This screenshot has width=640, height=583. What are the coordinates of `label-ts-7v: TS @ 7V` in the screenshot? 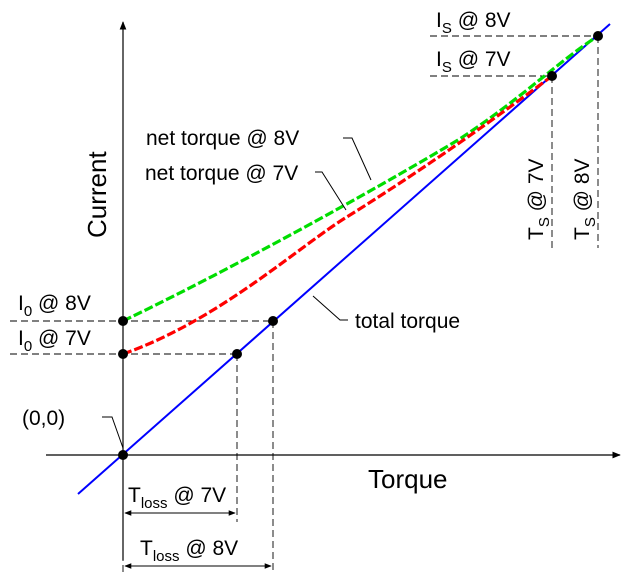 It's located at (539, 199).